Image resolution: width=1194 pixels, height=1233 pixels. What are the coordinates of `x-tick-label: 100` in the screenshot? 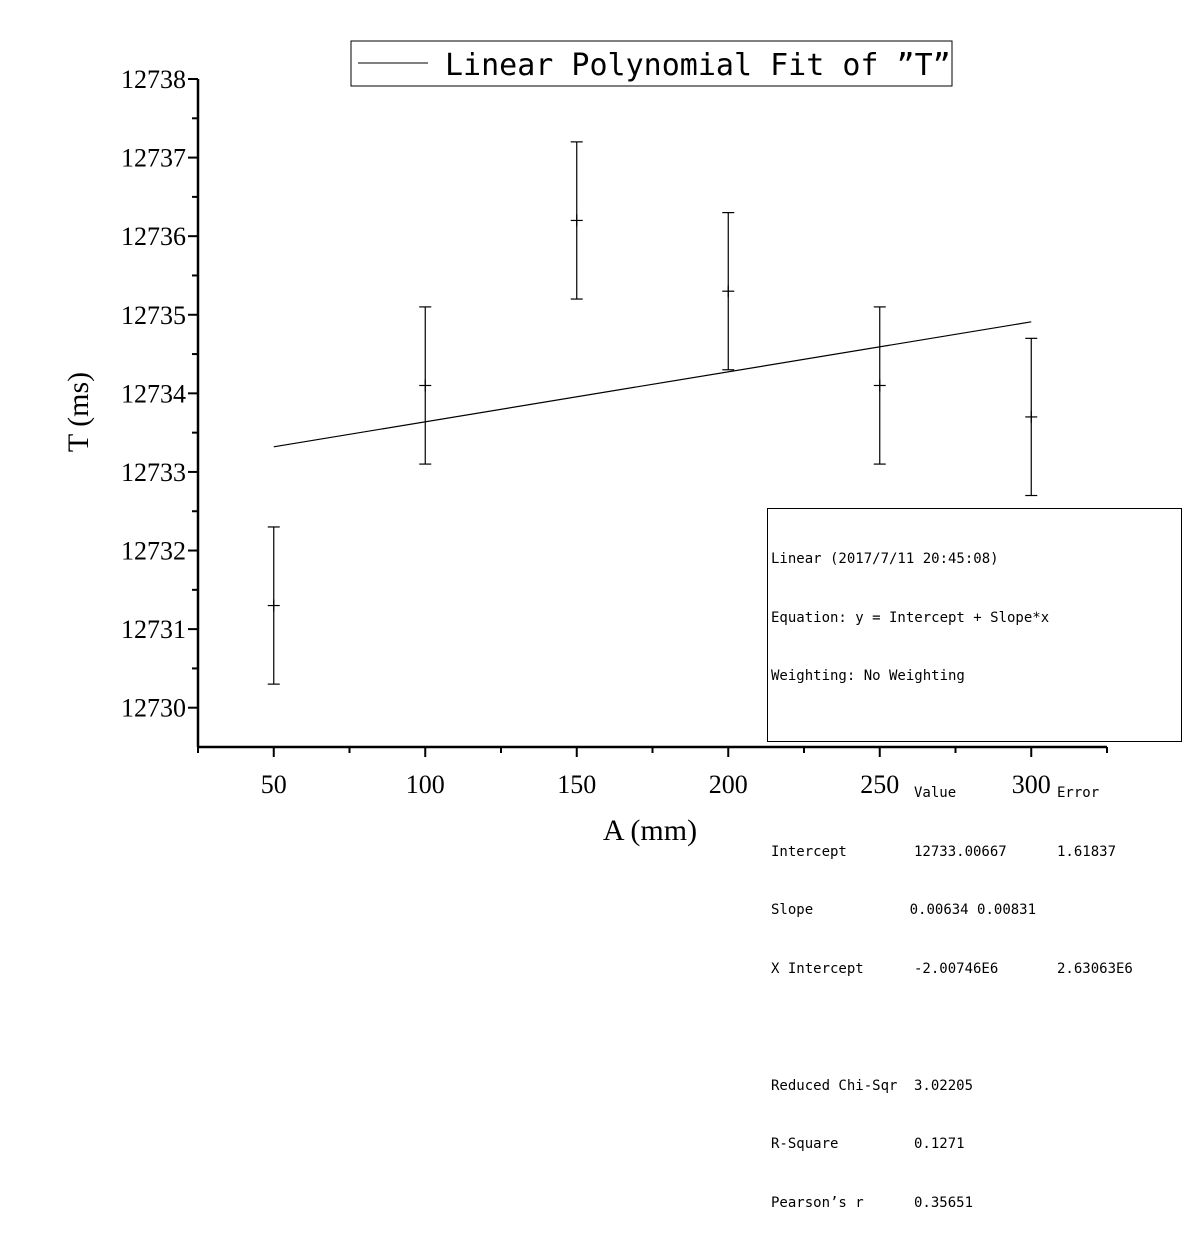 It's located at (425, 784).